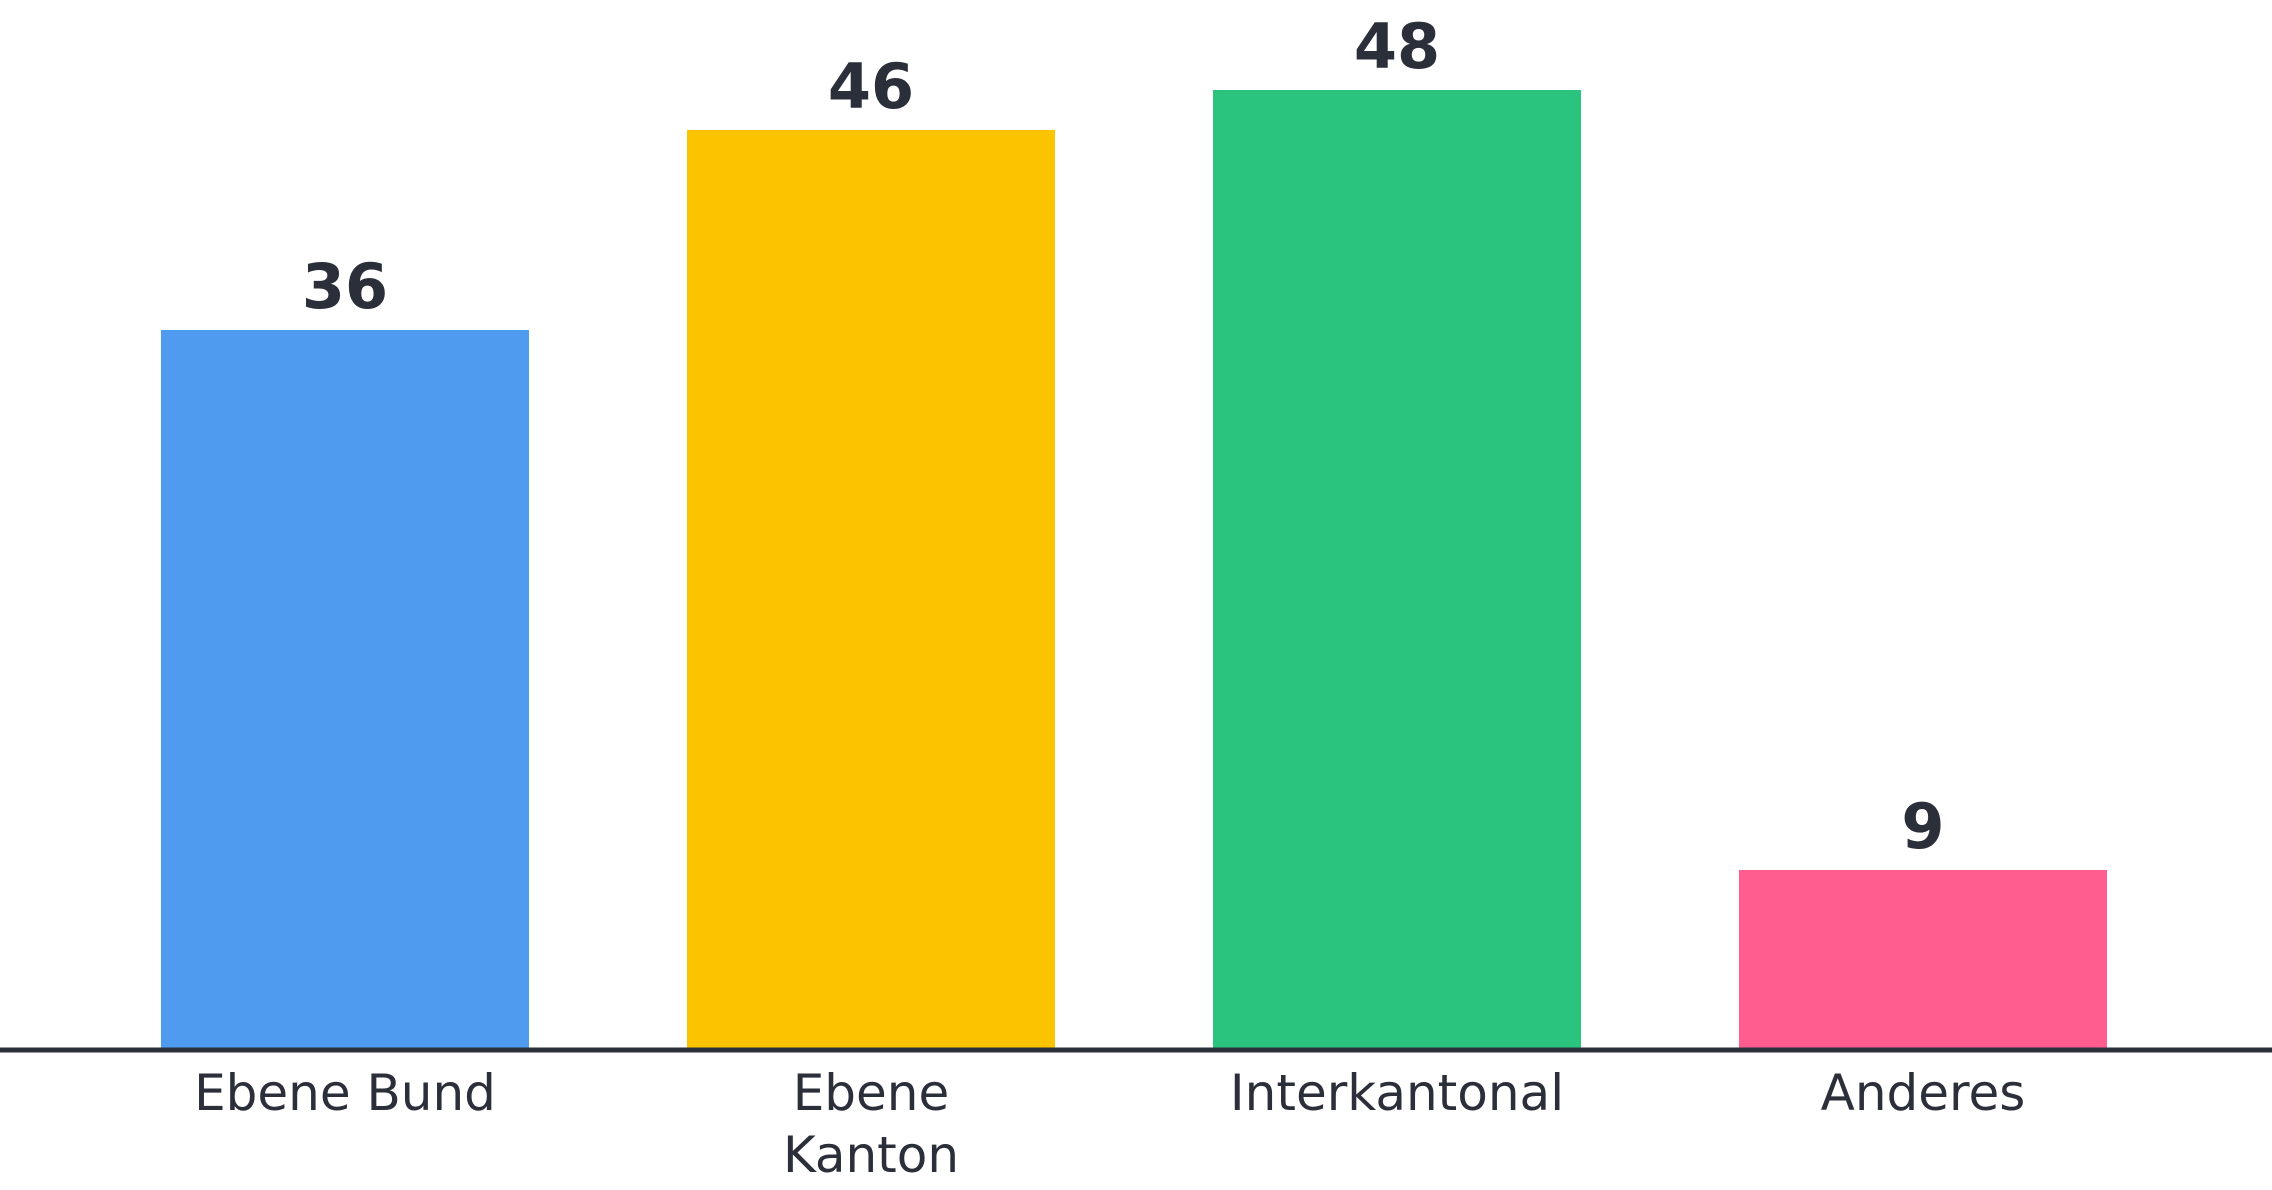 Image resolution: width=2272 pixels, height=1190 pixels. Describe the element at coordinates (1922, 826) in the screenshot. I see `value-label-4: 9` at that location.